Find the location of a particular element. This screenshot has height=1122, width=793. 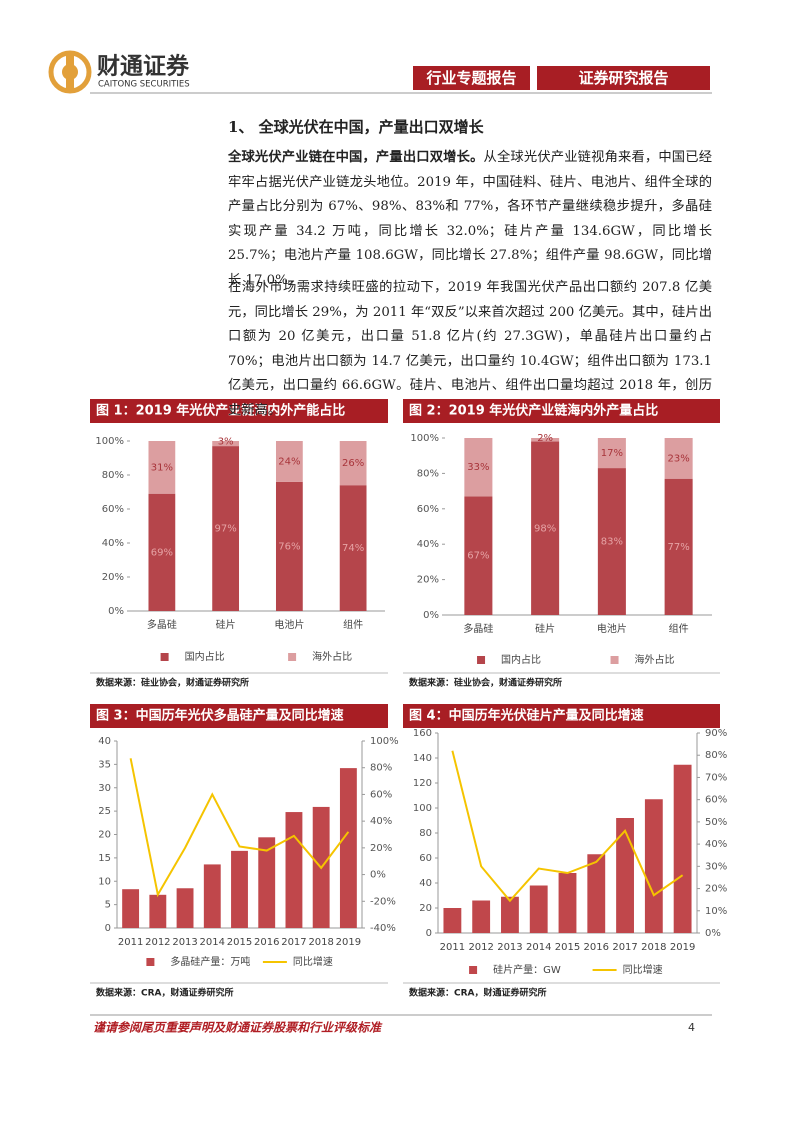

x-tick-label: 2017 is located at coordinates (624, 947).